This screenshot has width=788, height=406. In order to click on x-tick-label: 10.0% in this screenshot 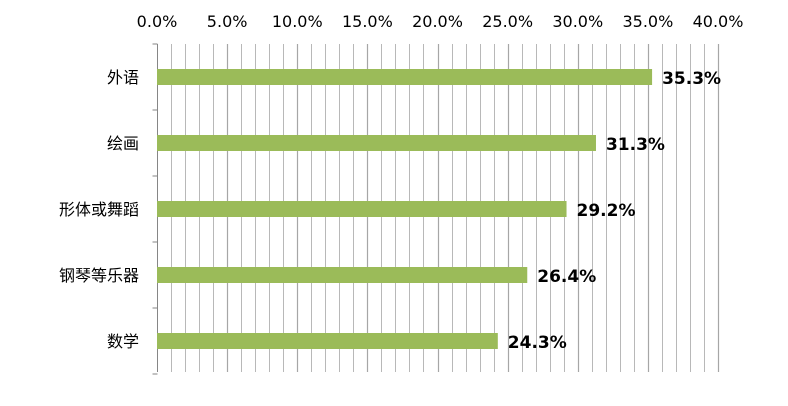, I will do `click(297, 21)`.